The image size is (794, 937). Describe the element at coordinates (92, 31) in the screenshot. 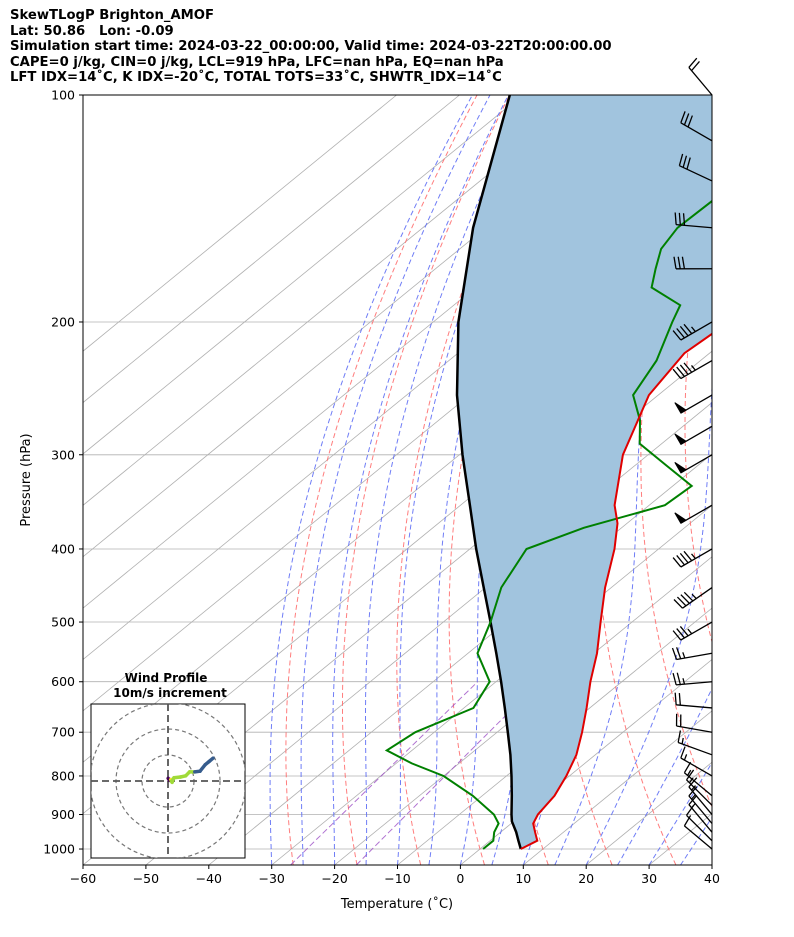

I see `header-location: Lat: 50.86 Lon: -0.09` at that location.